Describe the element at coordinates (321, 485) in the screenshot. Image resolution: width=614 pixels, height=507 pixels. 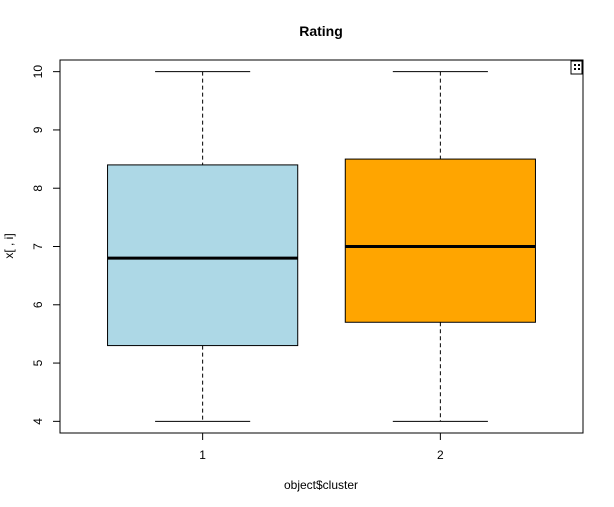
I see `x-axis-label: object$cluster` at that location.